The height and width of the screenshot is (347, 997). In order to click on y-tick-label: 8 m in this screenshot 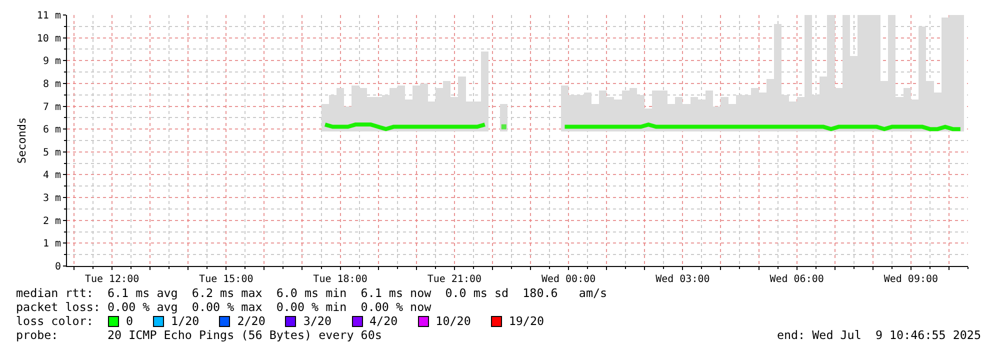, I will do `click(51, 84)`.